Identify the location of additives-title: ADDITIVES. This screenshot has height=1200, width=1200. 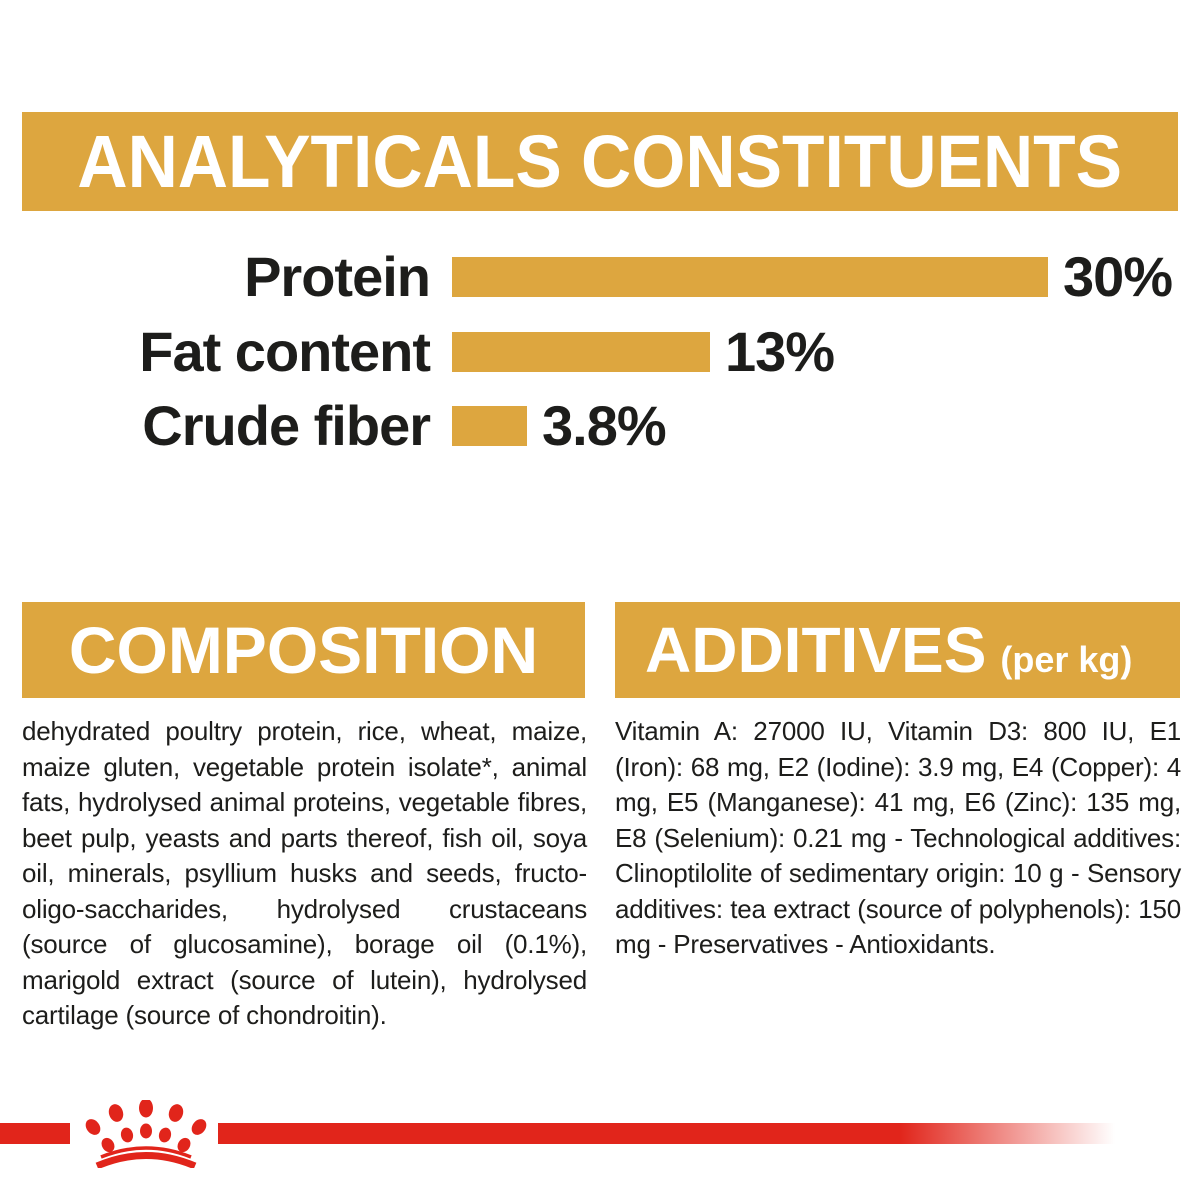
(816, 650).